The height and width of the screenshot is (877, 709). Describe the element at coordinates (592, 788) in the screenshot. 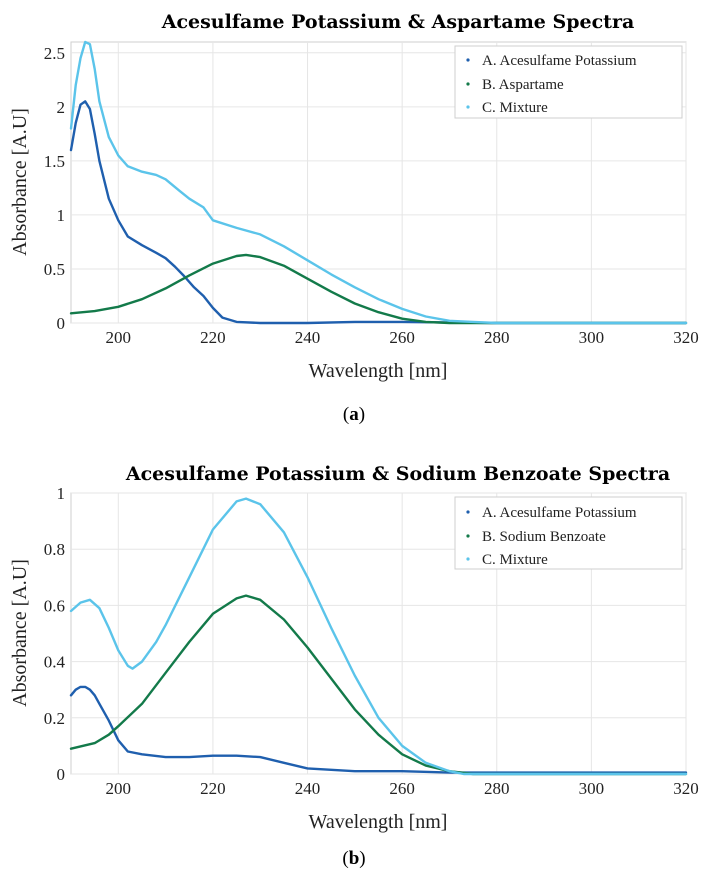

I see `x-tick-label-b-5: 300` at that location.